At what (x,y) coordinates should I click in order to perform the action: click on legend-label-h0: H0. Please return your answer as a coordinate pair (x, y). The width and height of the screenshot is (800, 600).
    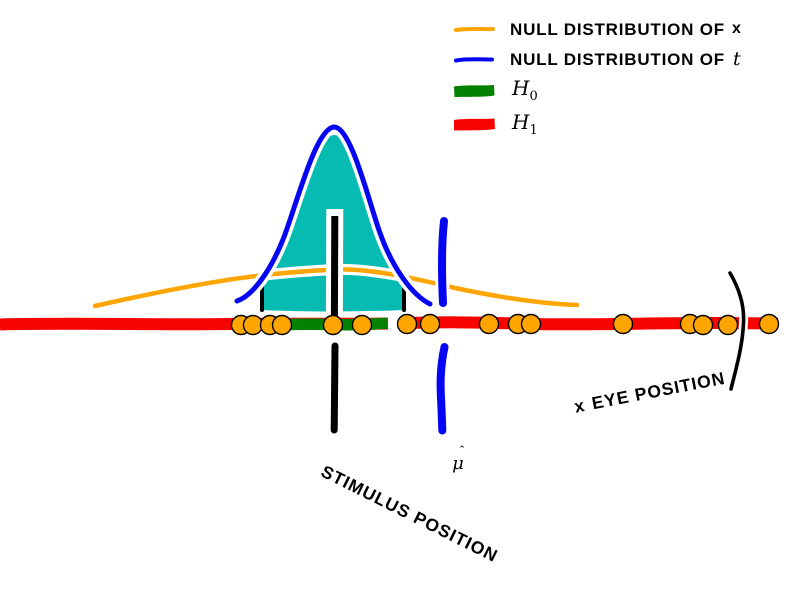
    Looking at the image, I should click on (525, 90).